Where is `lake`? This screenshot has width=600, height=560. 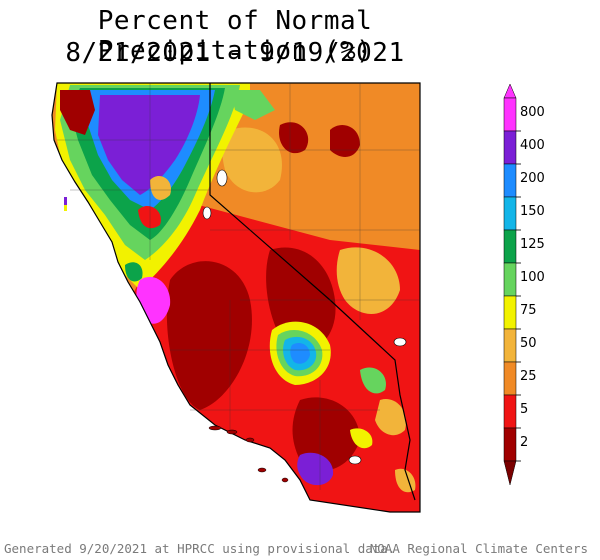 lake is located at coordinates (207, 213).